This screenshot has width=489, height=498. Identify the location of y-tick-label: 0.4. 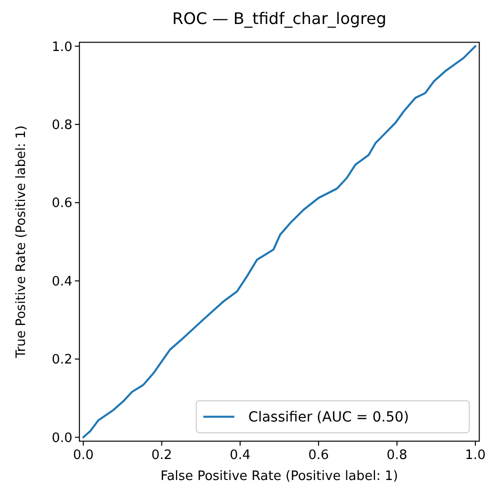
(62, 282).